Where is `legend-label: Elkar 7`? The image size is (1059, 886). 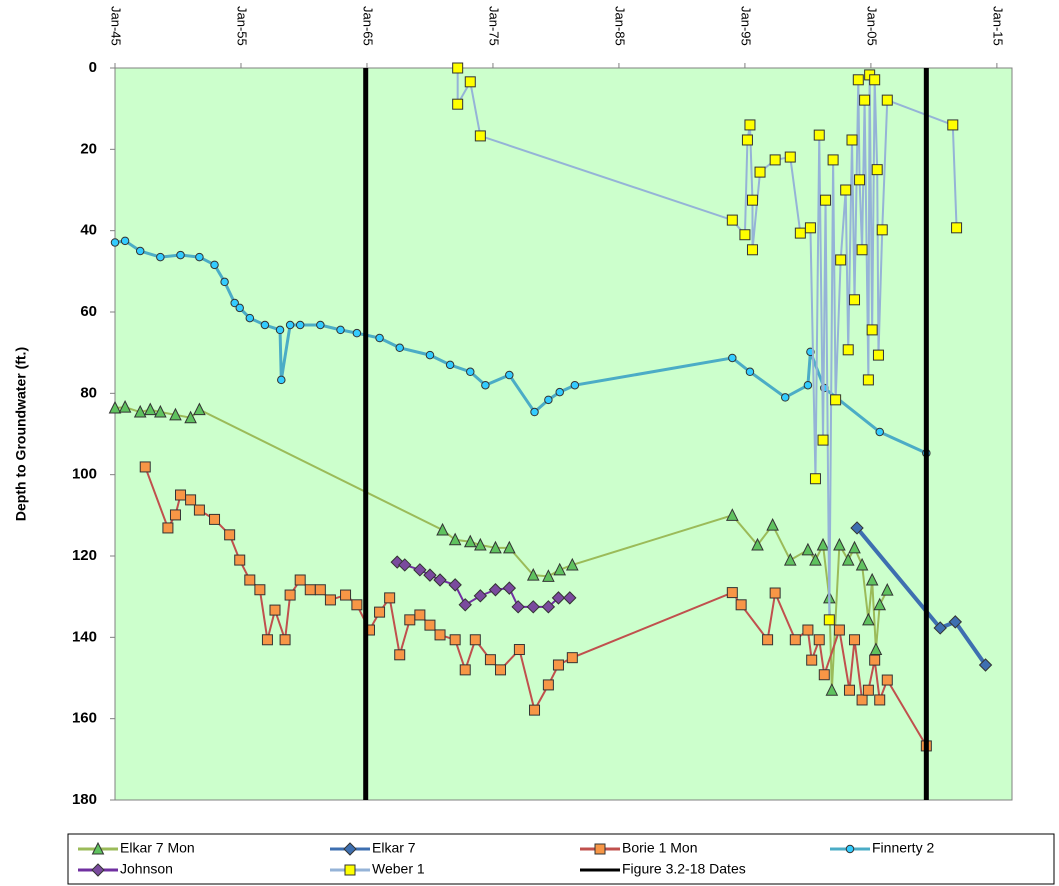 legend-label: Elkar 7 is located at coordinates (394, 848).